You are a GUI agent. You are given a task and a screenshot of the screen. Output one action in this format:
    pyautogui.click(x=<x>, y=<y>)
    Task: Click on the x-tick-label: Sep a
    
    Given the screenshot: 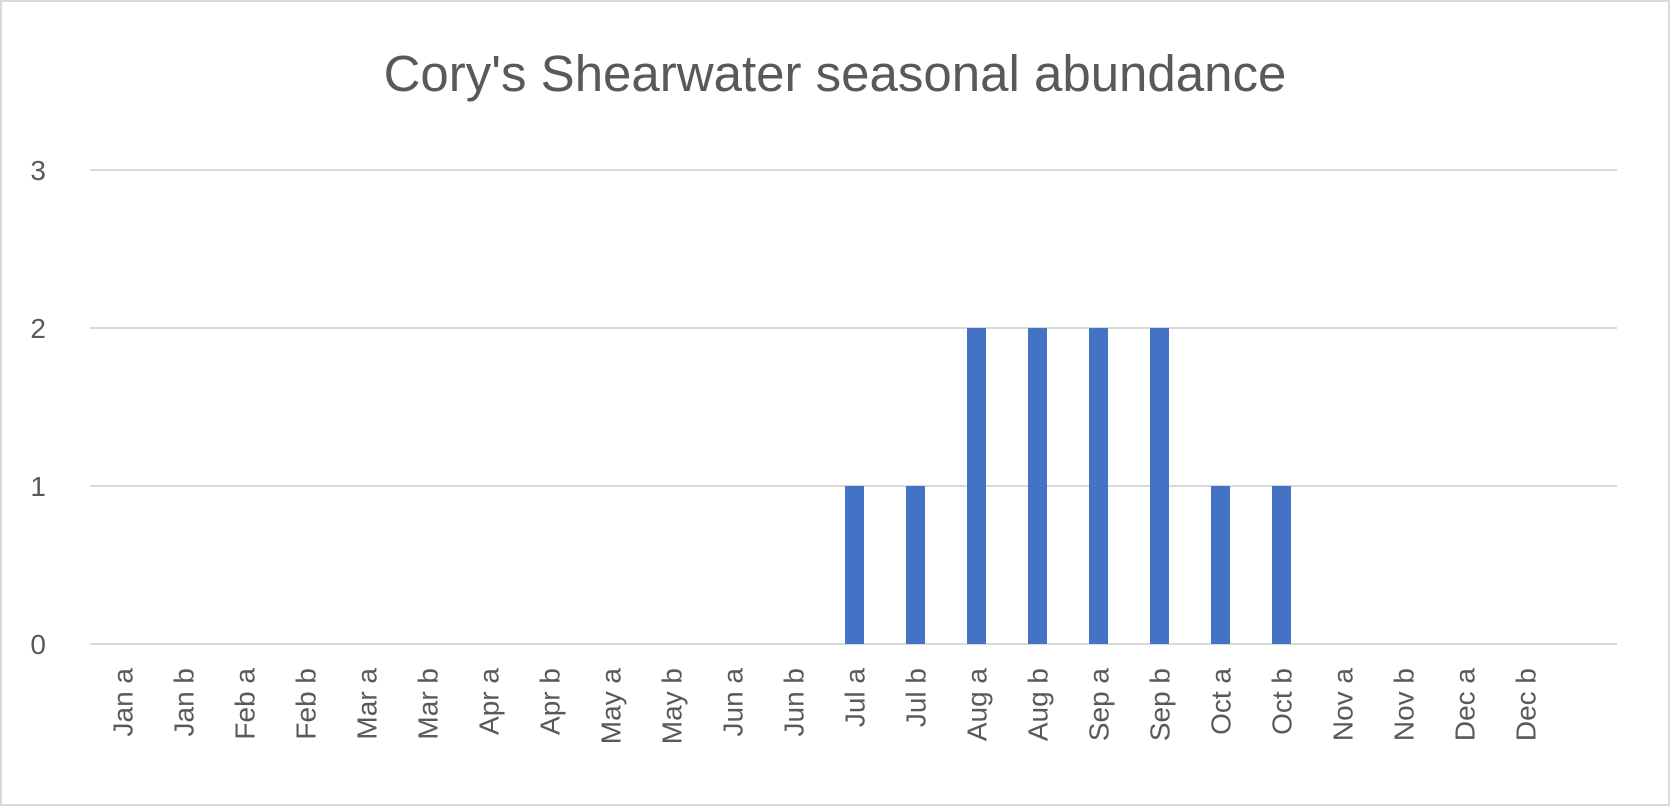 What is the action you would take?
    pyautogui.click(x=1099, y=705)
    